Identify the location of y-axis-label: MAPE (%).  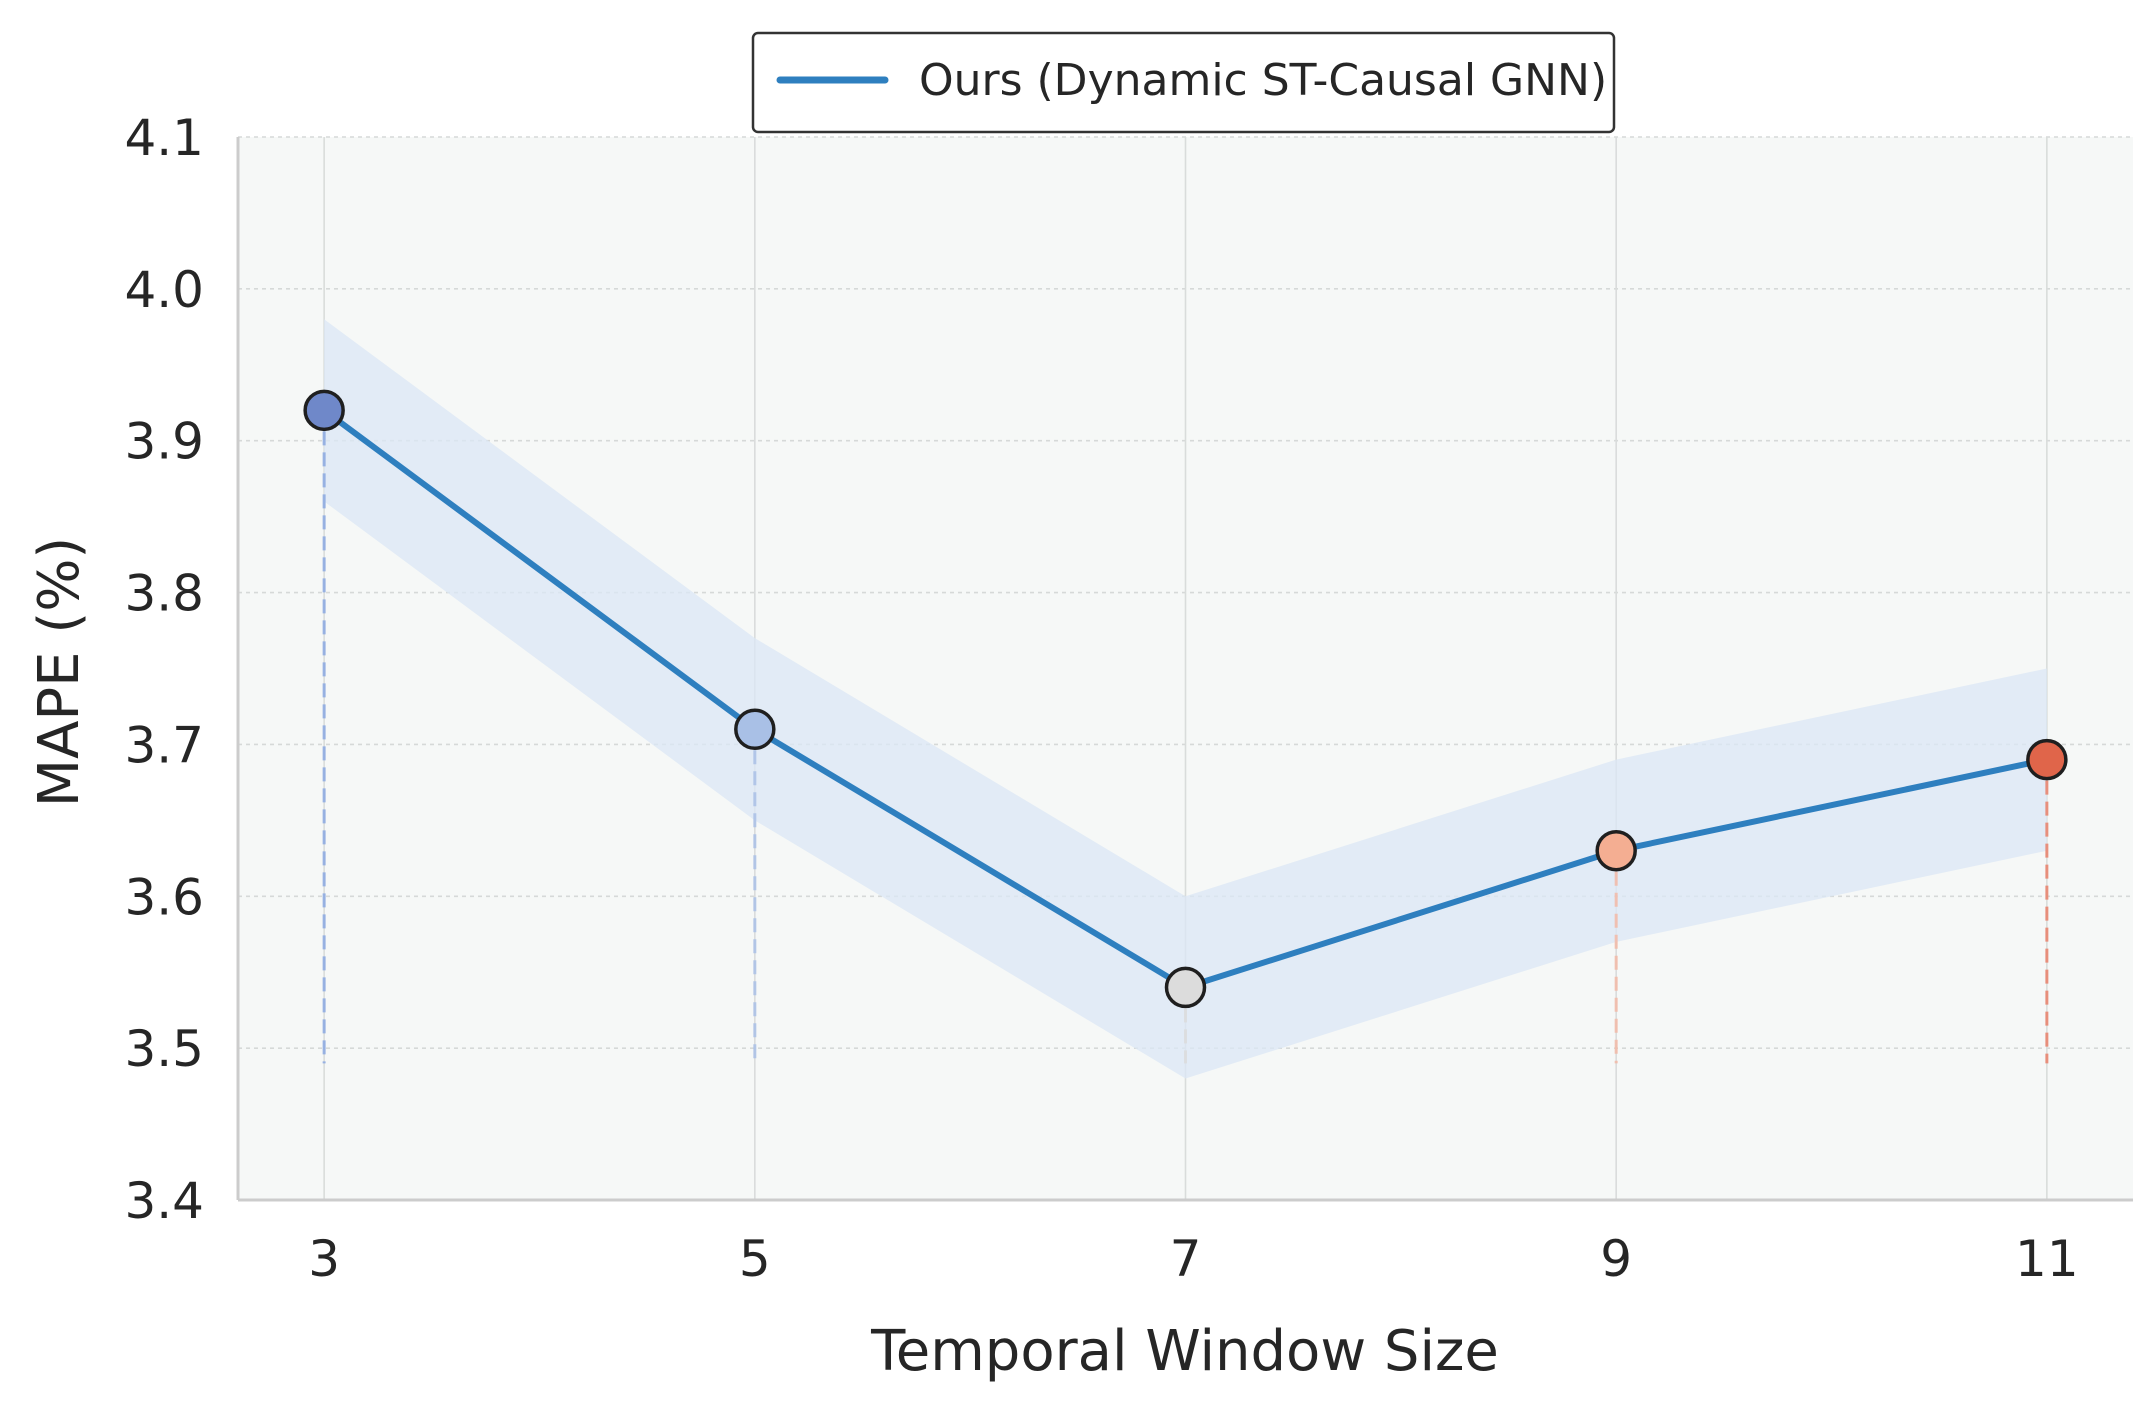
(59, 672).